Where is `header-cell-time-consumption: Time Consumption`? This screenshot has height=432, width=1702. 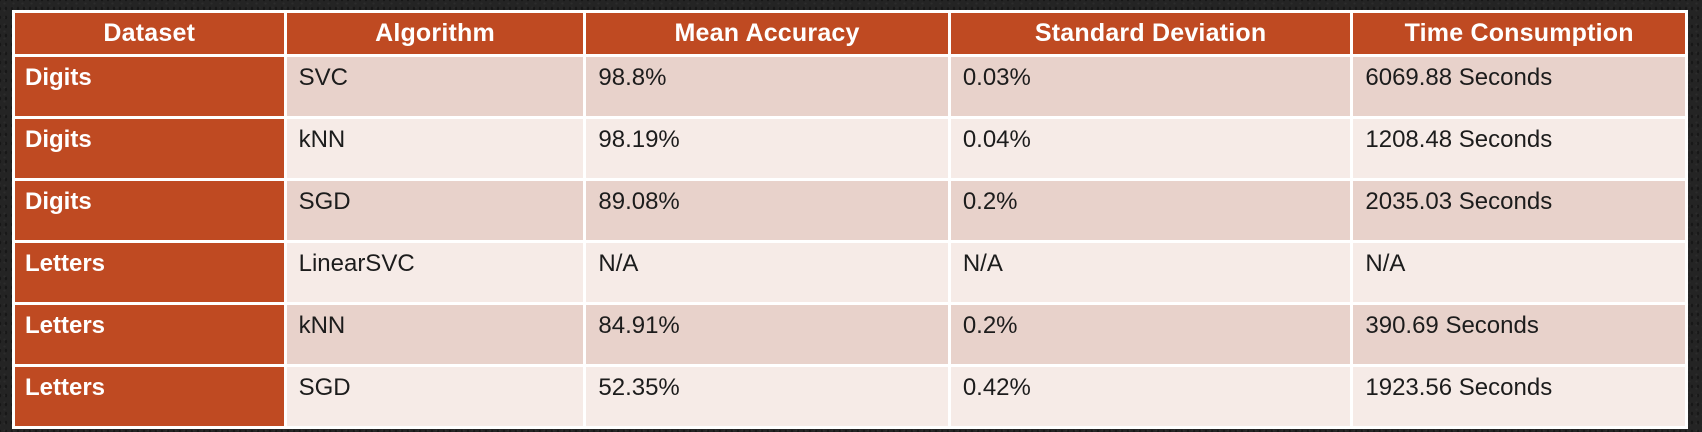 header-cell-time-consumption: Time Consumption is located at coordinates (1519, 33).